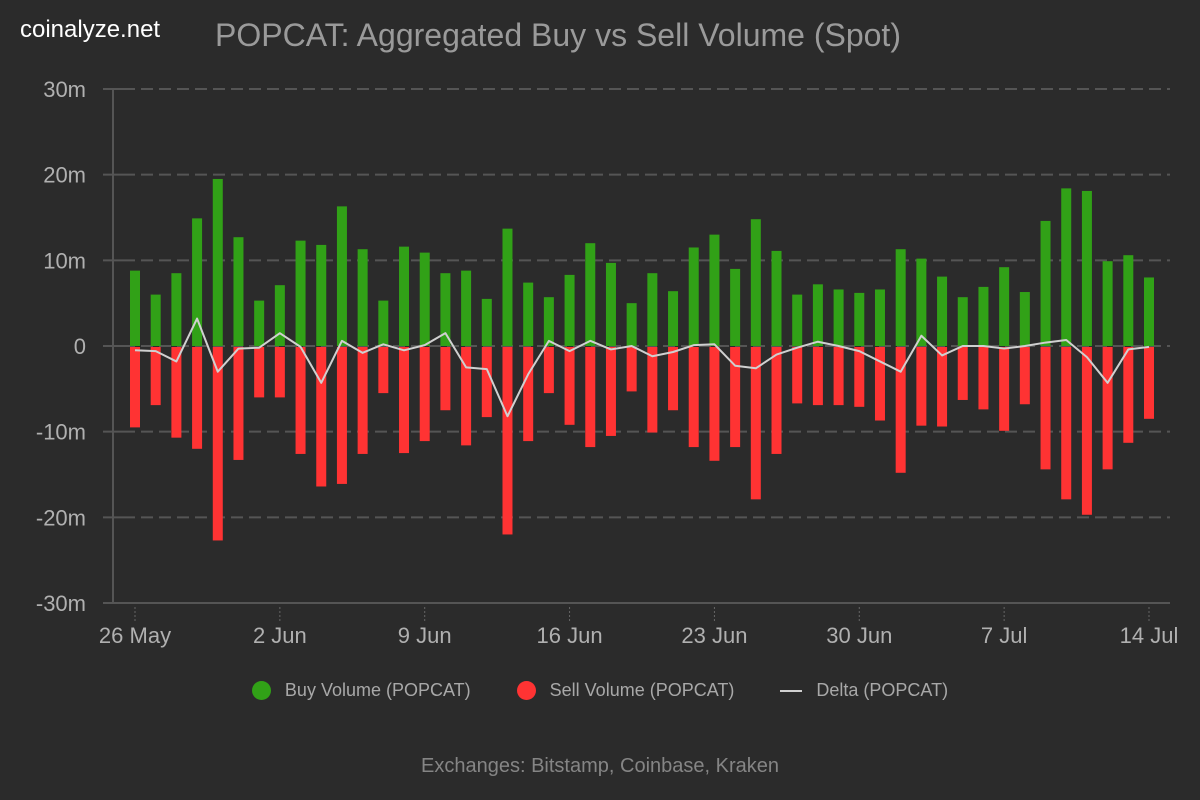  Describe the element at coordinates (135, 635) in the screenshot. I see `x-tick-label: 26 May` at that location.